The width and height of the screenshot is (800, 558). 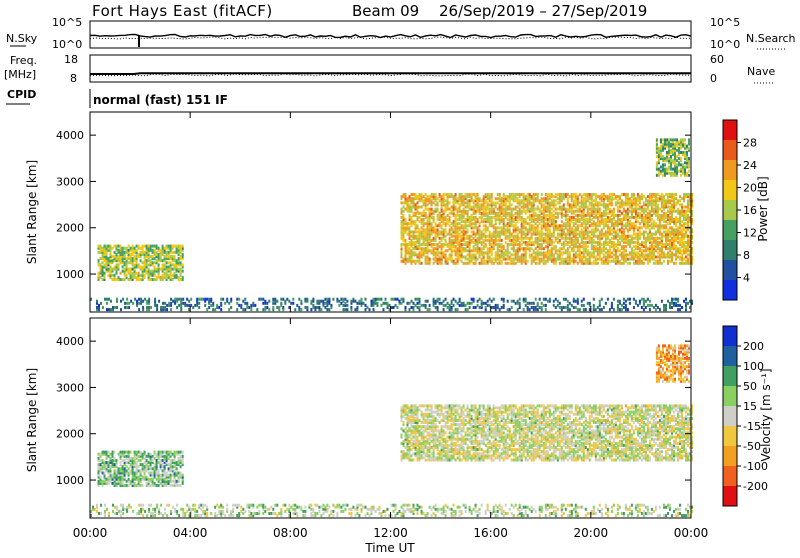 I want to click on nsky-label: N.Sky, so click(x=22, y=38).